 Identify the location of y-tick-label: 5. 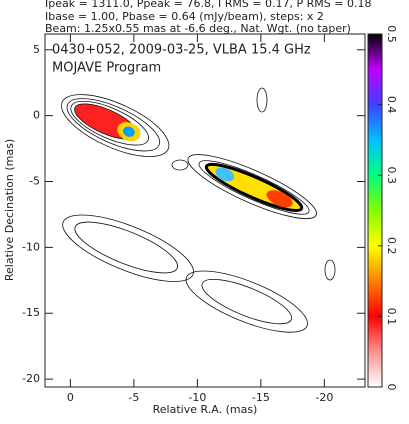
(36, 49).